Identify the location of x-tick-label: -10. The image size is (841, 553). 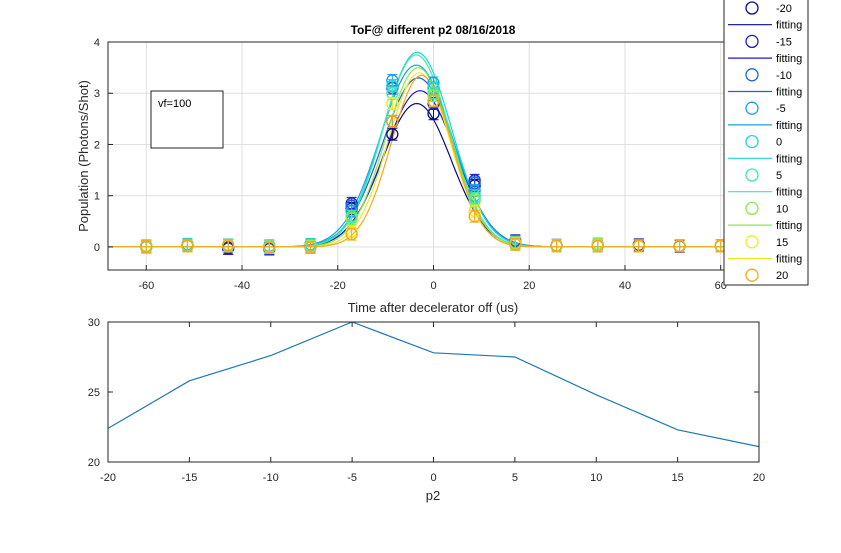
(271, 478).